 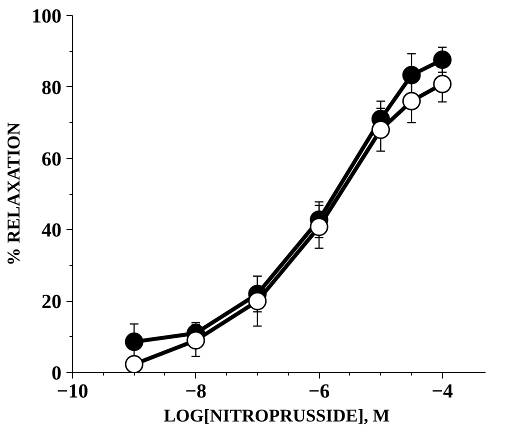 What do you see at coordinates (52, 159) in the screenshot?
I see `y-tick-label: 60` at bounding box center [52, 159].